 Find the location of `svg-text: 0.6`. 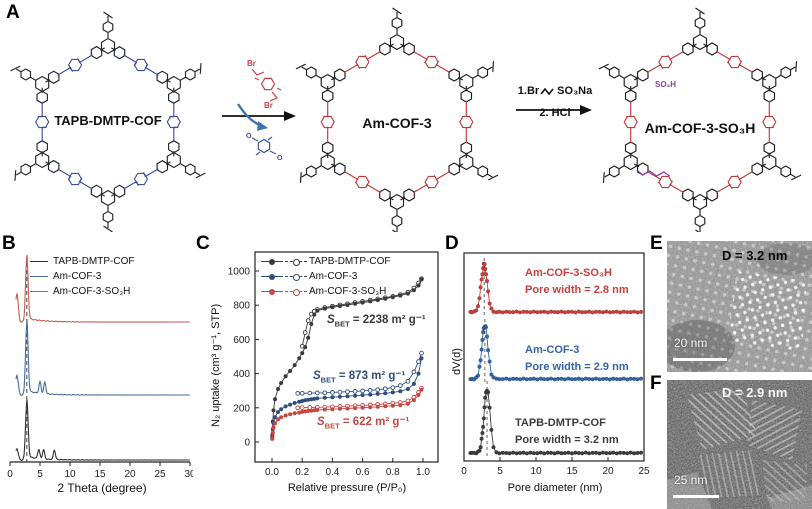

svg-text: 0.6 is located at coordinates (363, 472).